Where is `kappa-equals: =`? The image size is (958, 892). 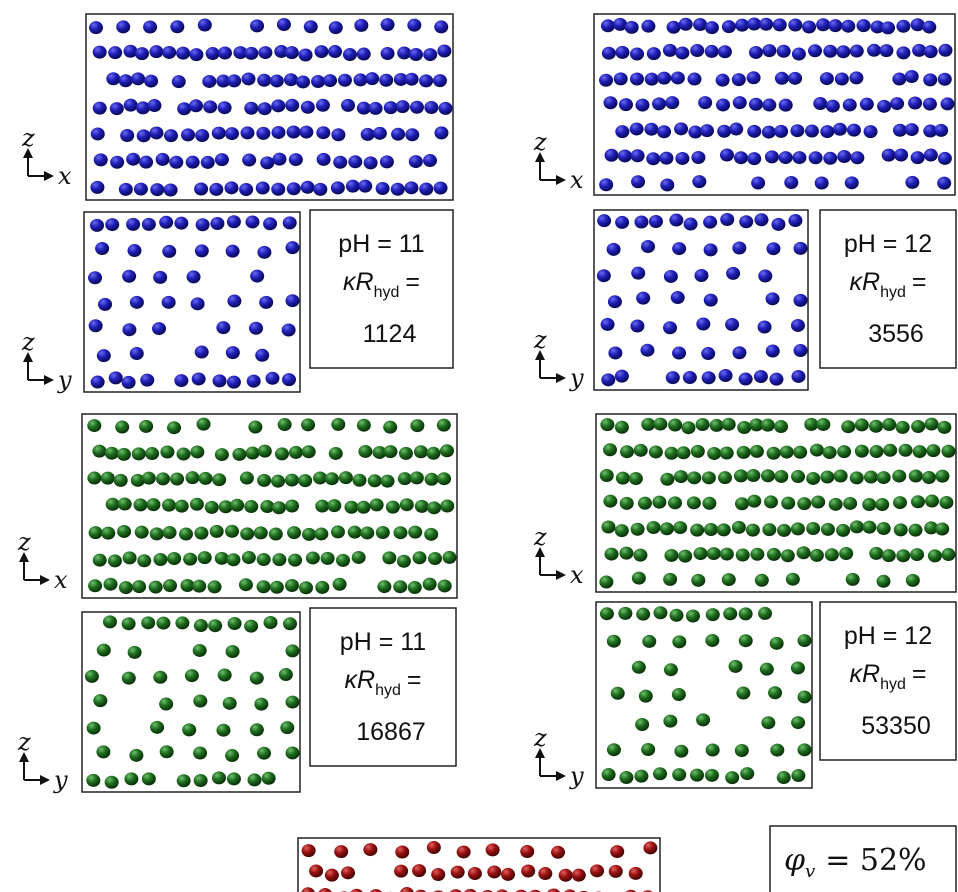 kappa-equals: = is located at coordinates (414, 680).